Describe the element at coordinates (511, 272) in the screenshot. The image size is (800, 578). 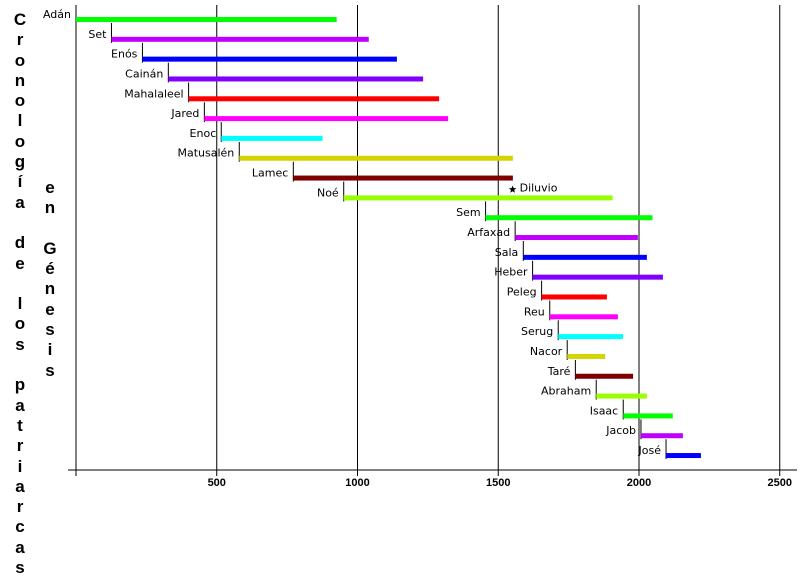
I see `bar-label: Heber` at that location.